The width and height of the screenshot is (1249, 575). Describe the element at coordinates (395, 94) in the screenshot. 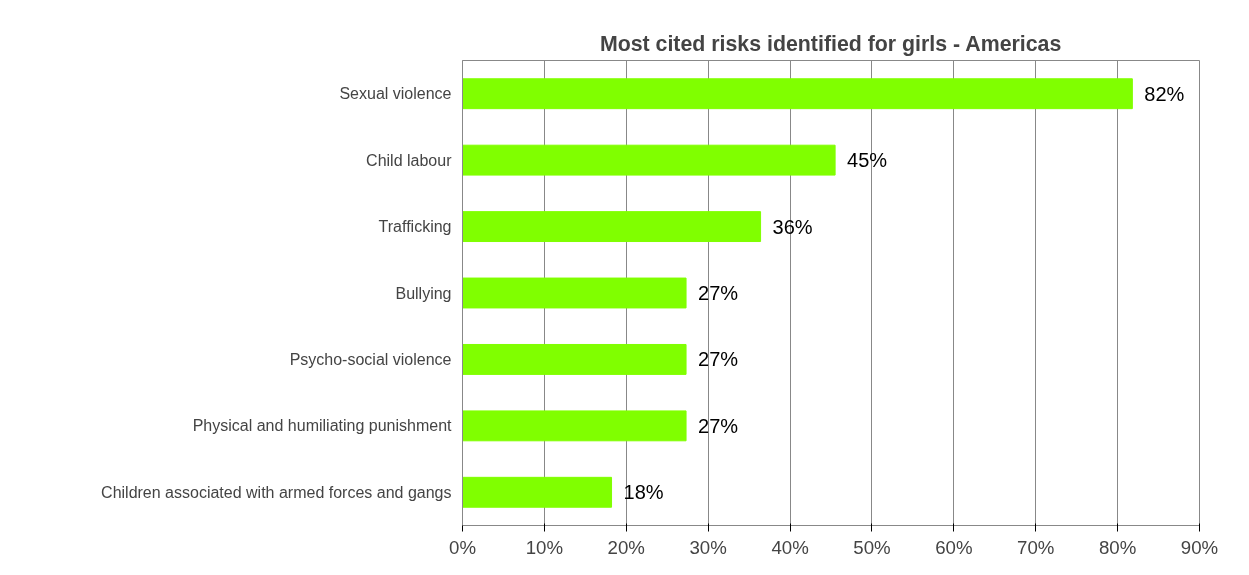

I see `y-tick-label: Sexual violence` at that location.